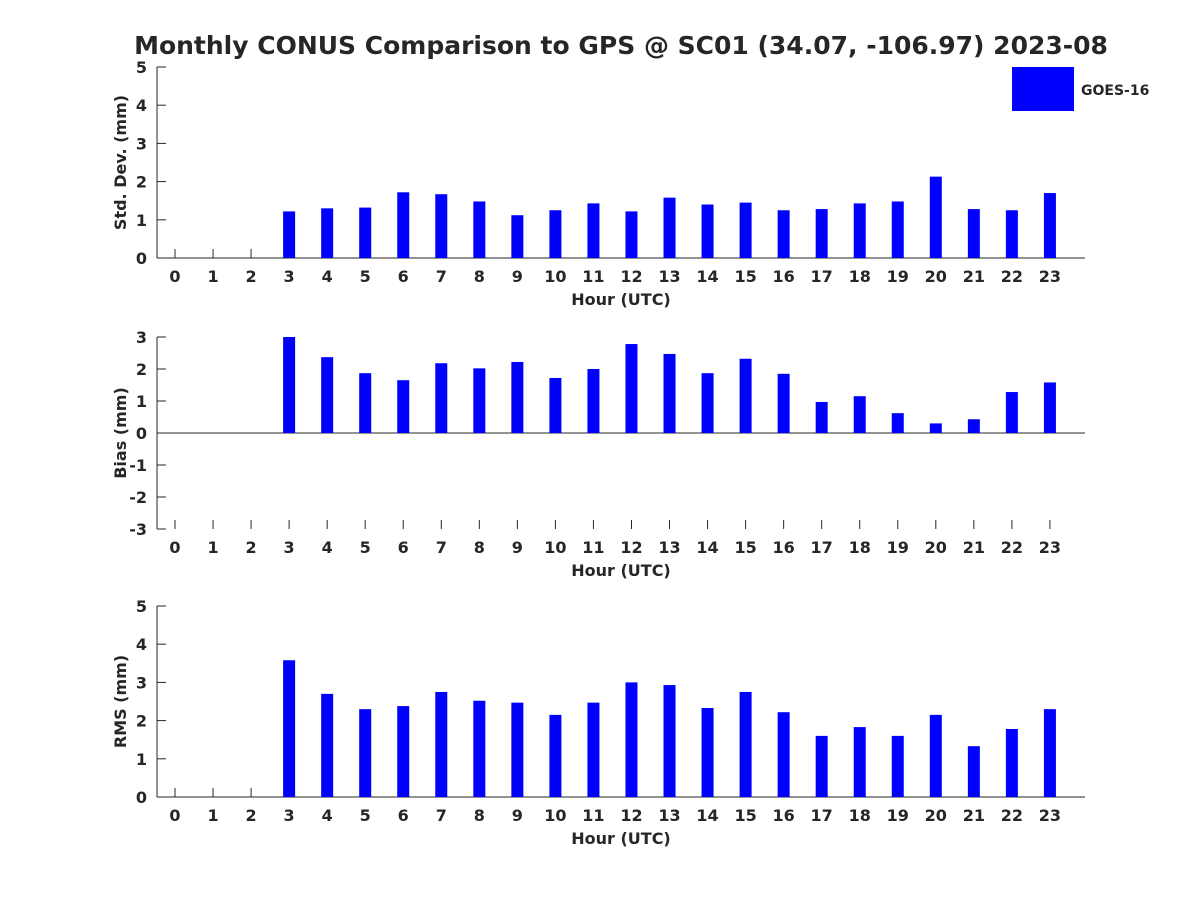 The image size is (1200, 900). I want to click on y-axis-title: RMS (mm), so click(120, 701).